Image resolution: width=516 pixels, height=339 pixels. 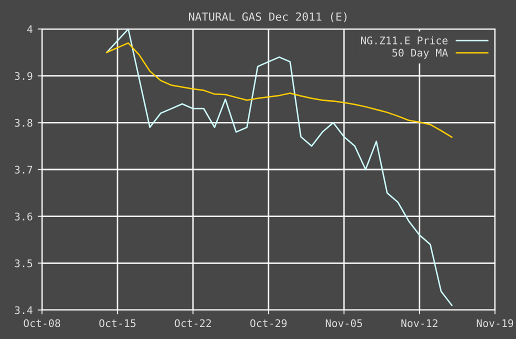 I want to click on y-tick-label: 4, so click(x=29, y=29).